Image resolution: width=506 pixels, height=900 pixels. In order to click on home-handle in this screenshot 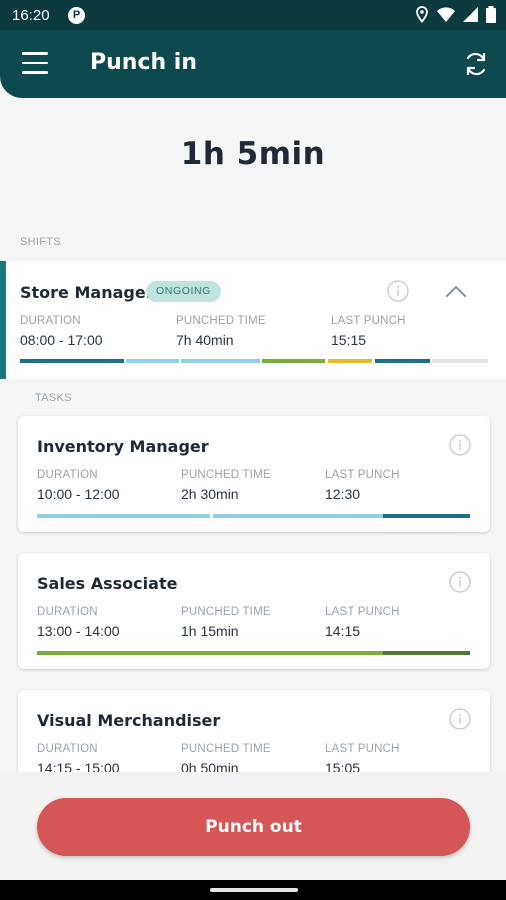, I will do `click(254, 890)`.